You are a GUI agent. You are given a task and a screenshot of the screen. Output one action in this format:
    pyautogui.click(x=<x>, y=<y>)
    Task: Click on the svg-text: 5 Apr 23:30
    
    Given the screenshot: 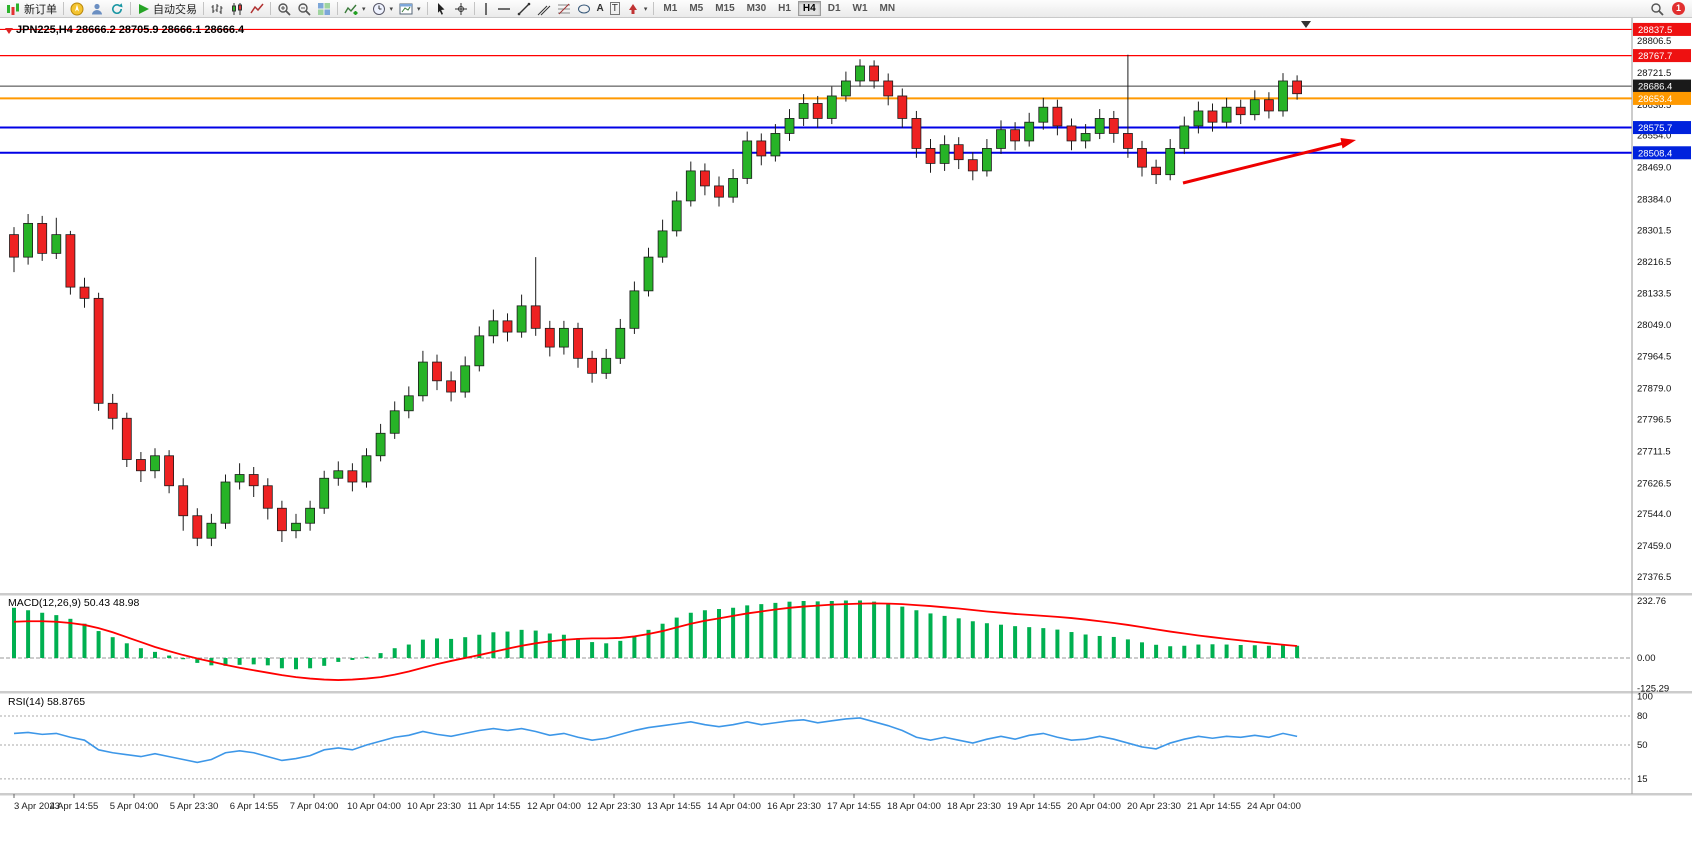 What is the action you would take?
    pyautogui.click(x=194, y=806)
    